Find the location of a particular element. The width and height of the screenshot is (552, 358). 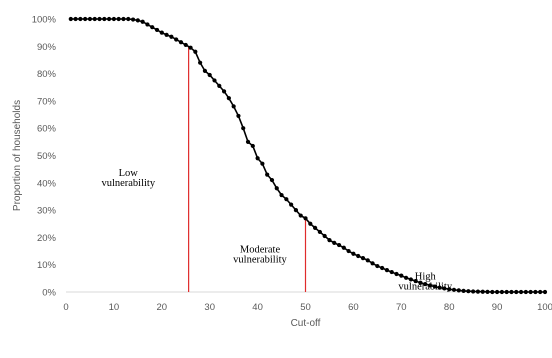

x-tick-label: 0 is located at coordinates (65, 307).